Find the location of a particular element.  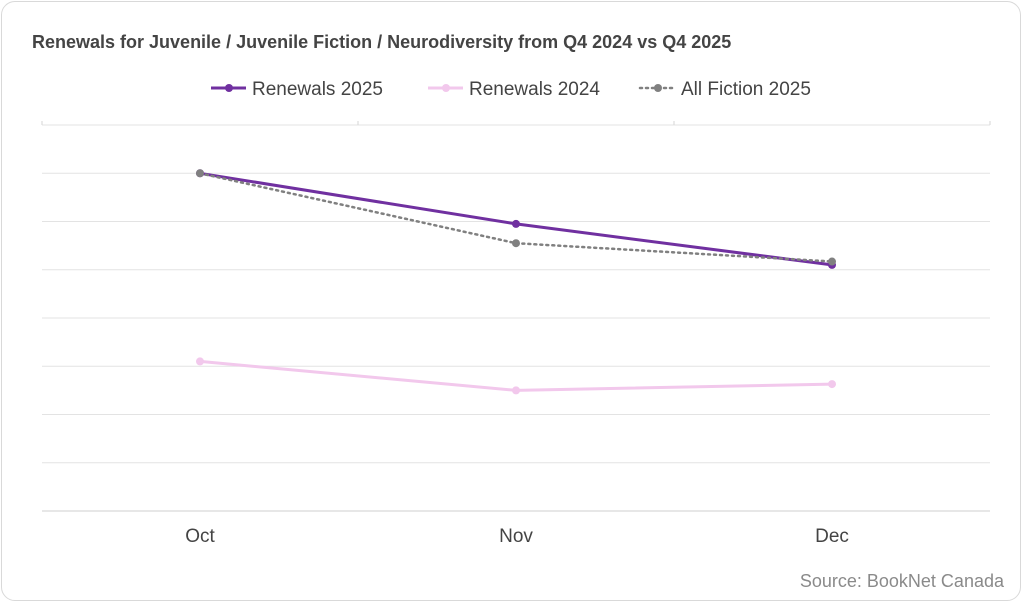

legend-label-0: Renewals 2025 is located at coordinates (317, 89).